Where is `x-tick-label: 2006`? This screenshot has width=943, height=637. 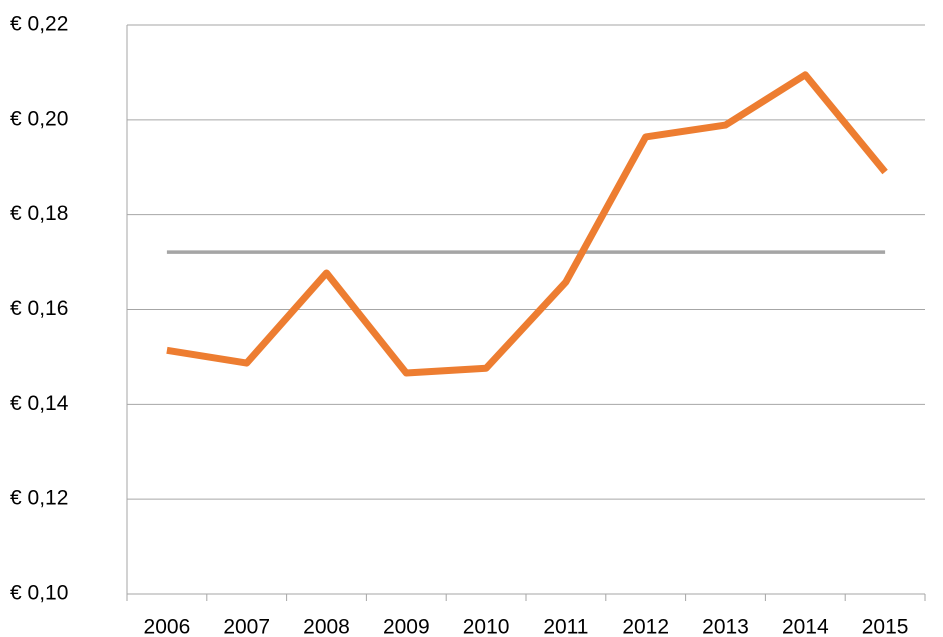
x-tick-label: 2006 is located at coordinates (167, 626).